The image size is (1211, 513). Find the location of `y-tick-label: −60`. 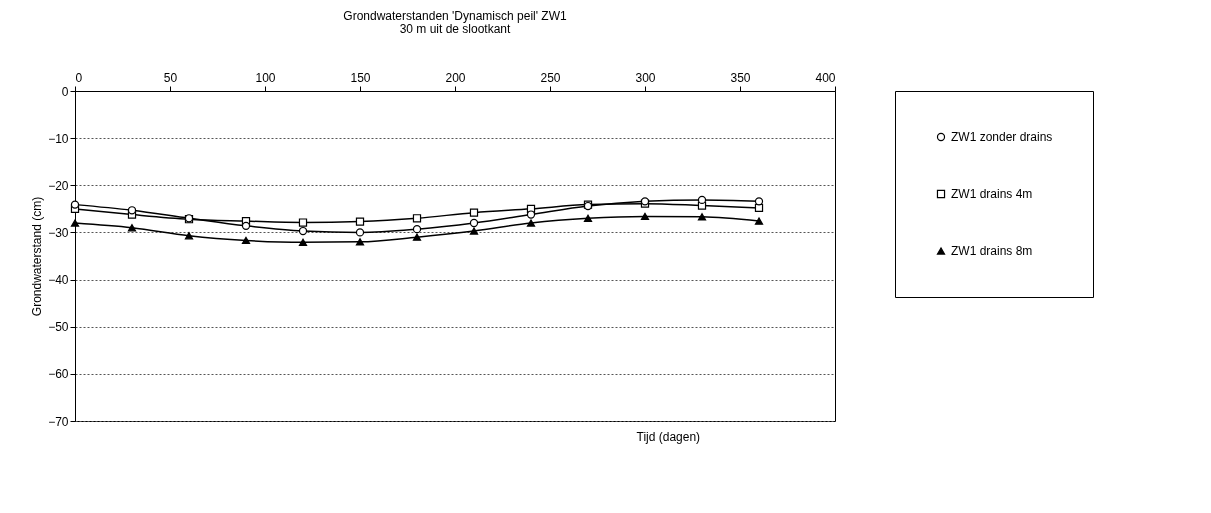

y-tick-label: −60 is located at coordinates (58, 374).